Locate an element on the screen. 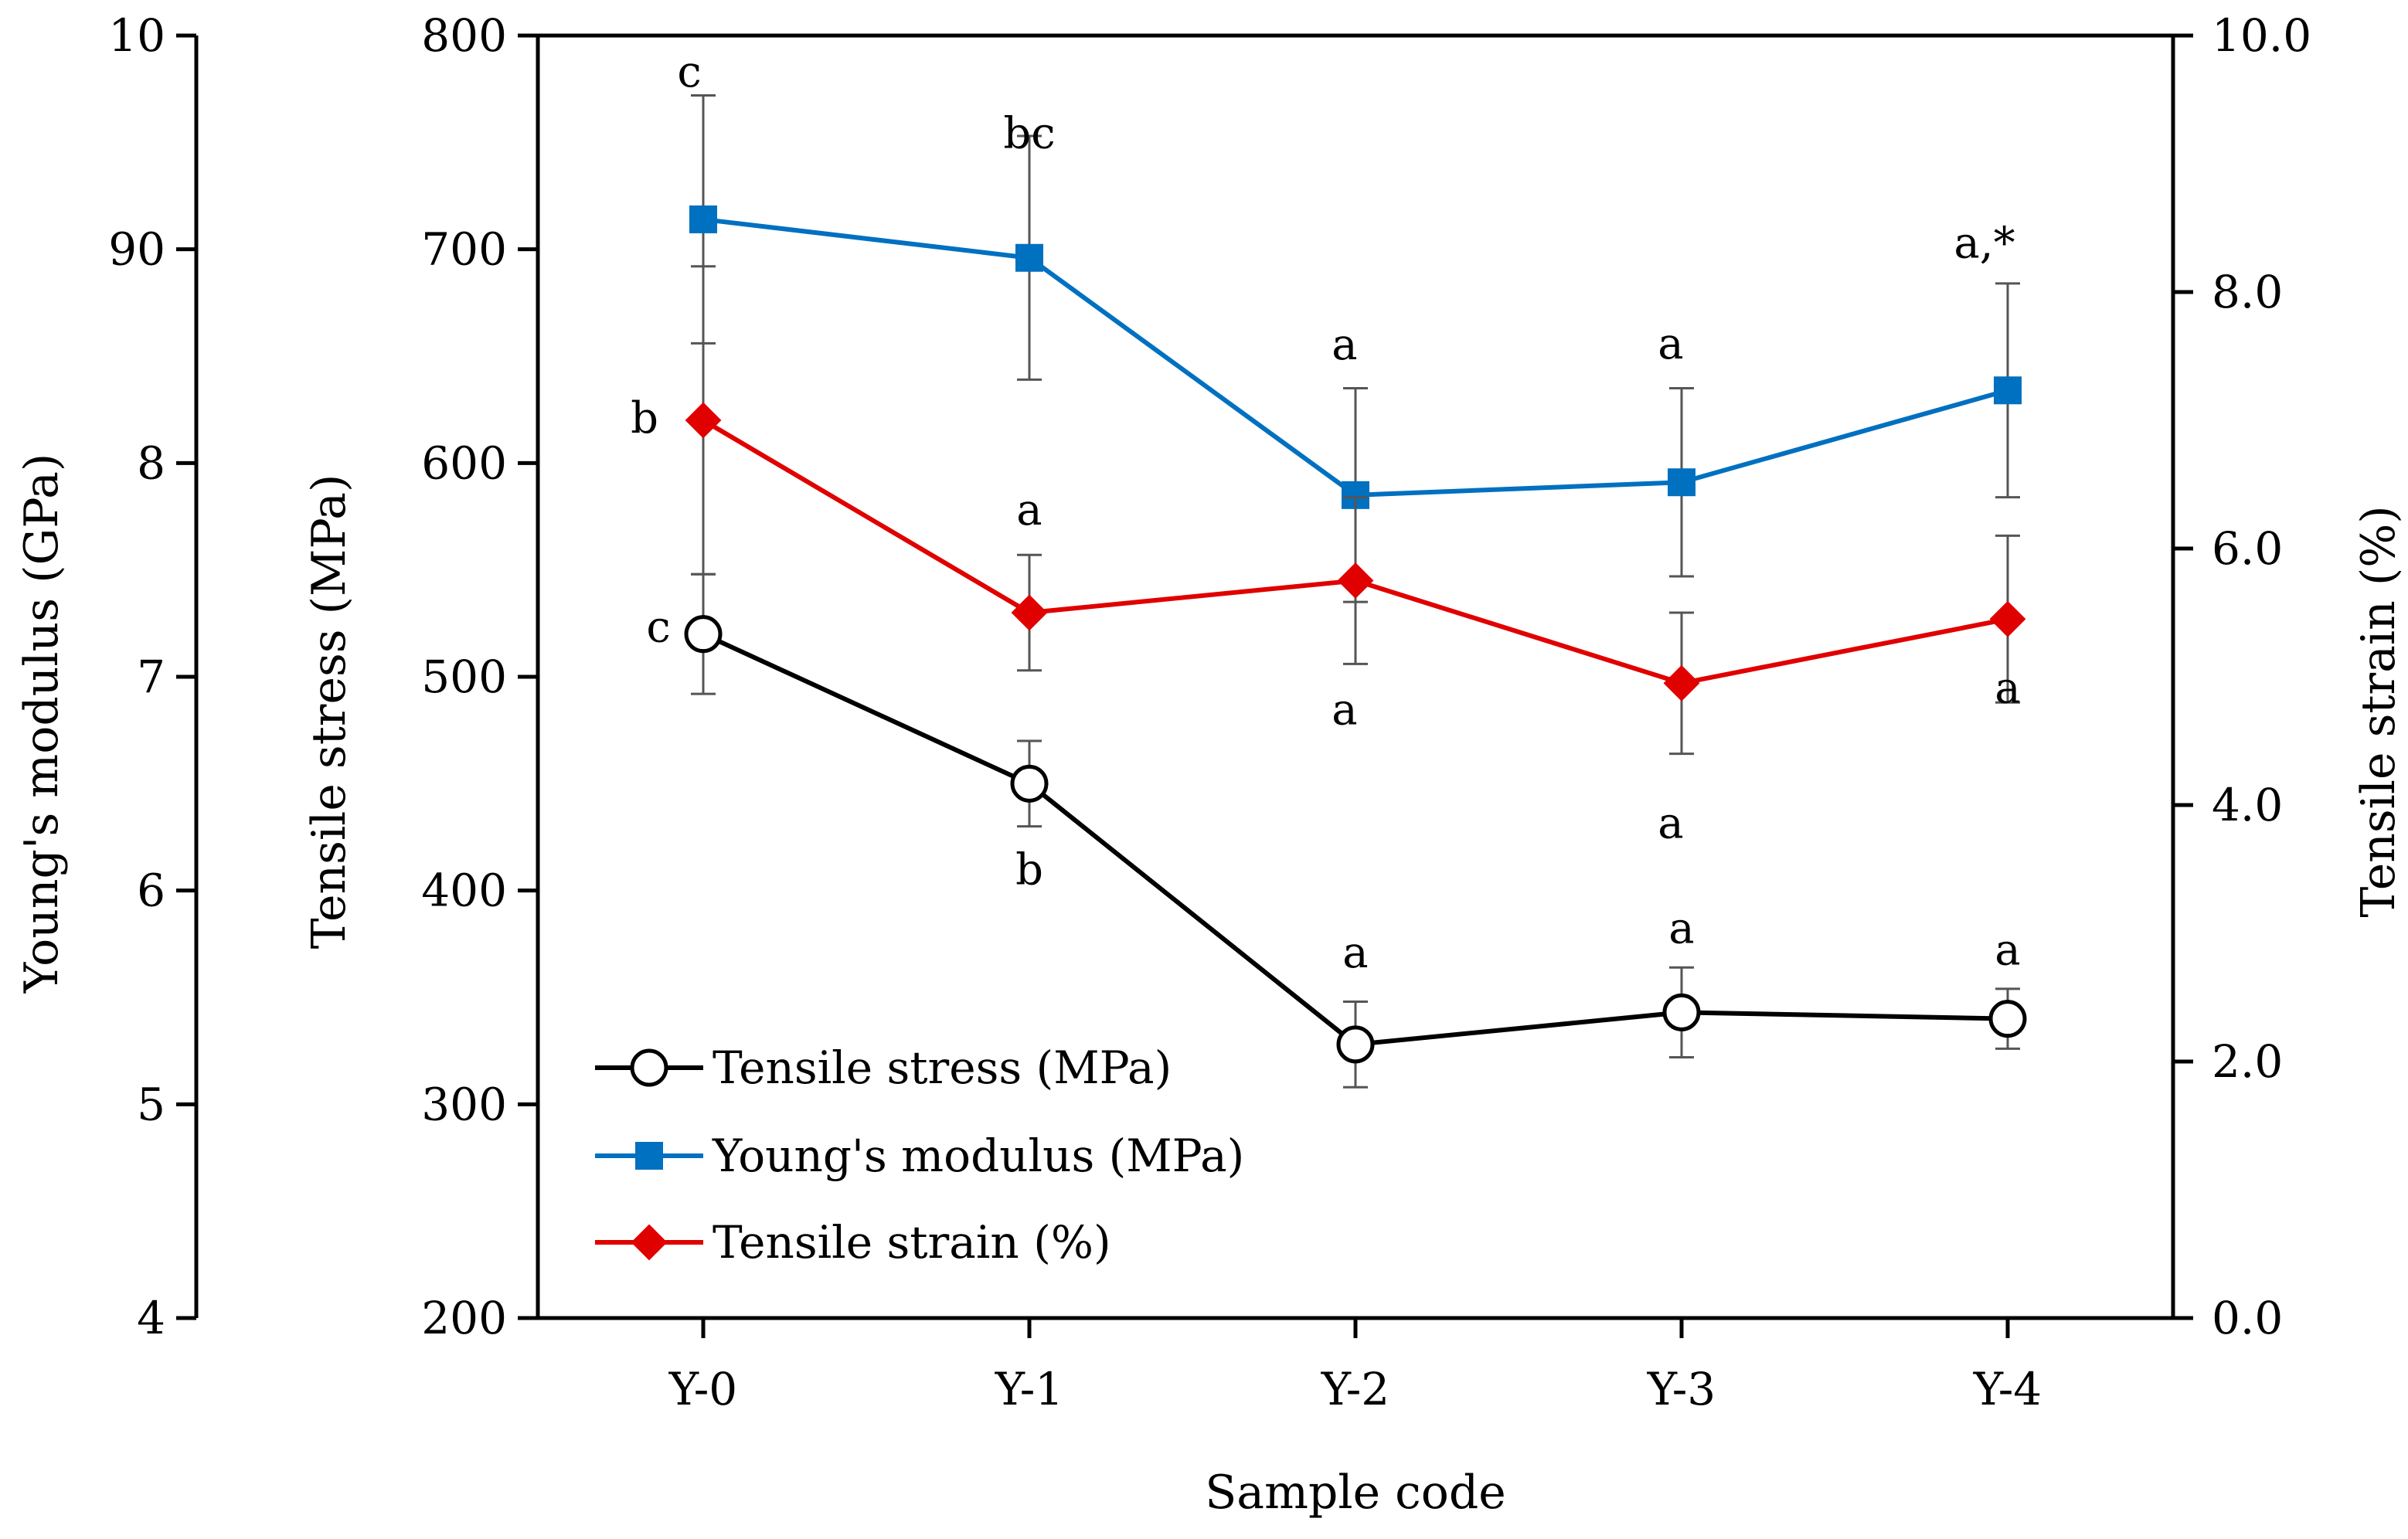  legend-label: Tensile strain (%) is located at coordinates (912, 1242).